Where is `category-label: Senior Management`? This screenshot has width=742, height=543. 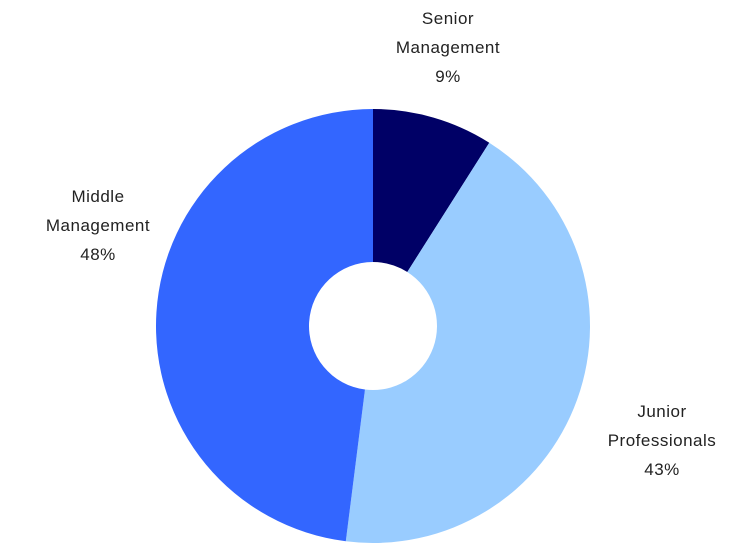 category-label: Senior Management is located at coordinates (448, 33).